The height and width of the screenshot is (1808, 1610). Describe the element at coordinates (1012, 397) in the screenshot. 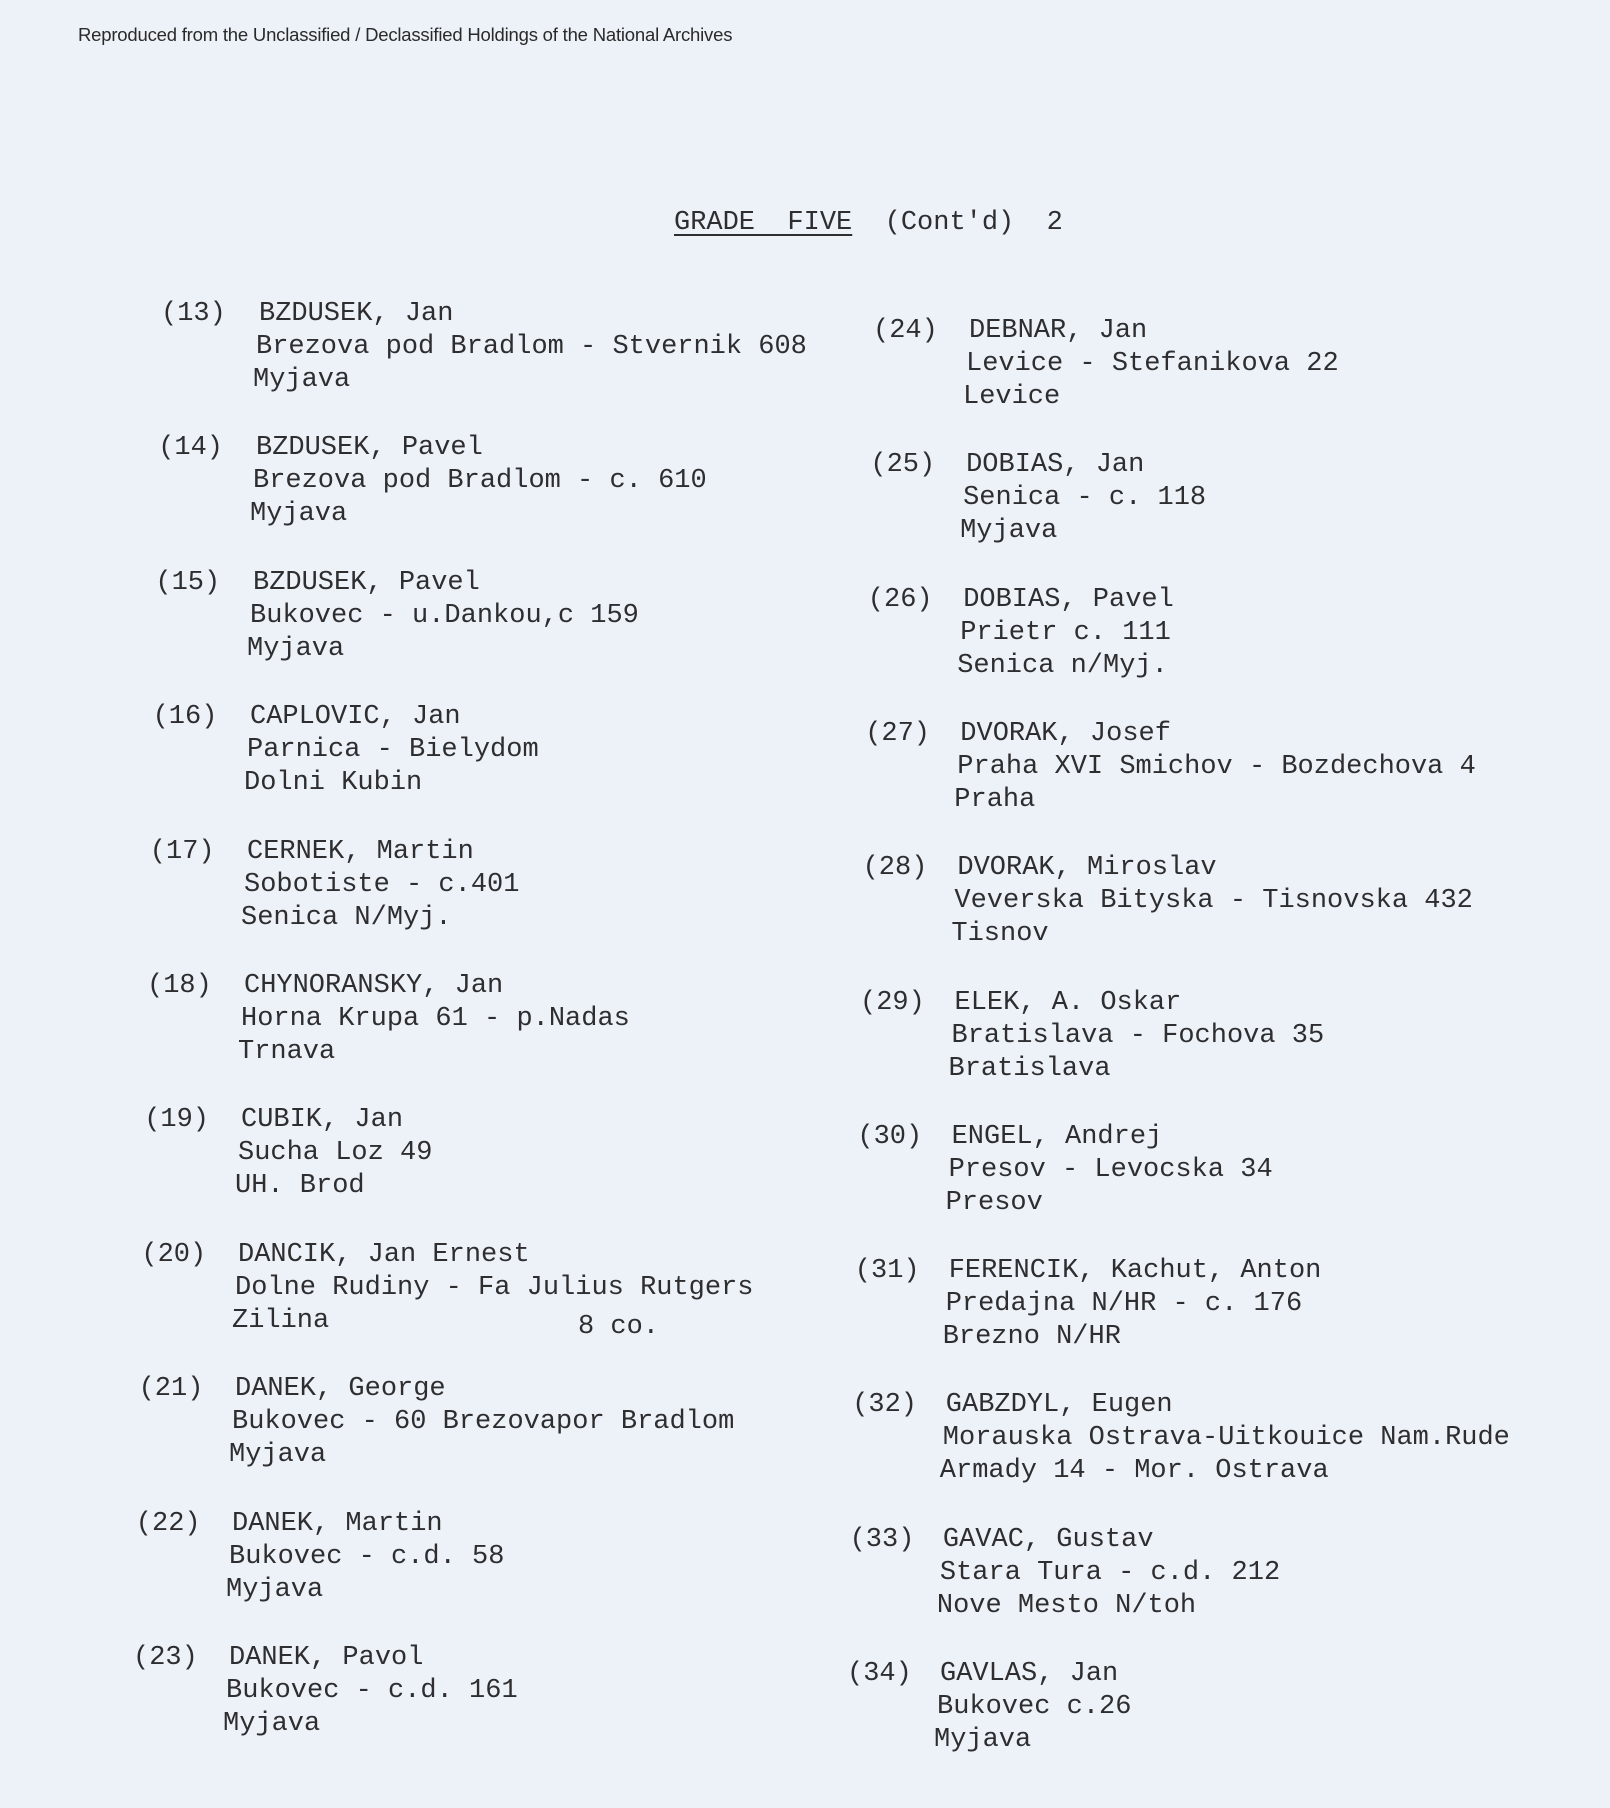

I see `entry-district: Levice` at that location.